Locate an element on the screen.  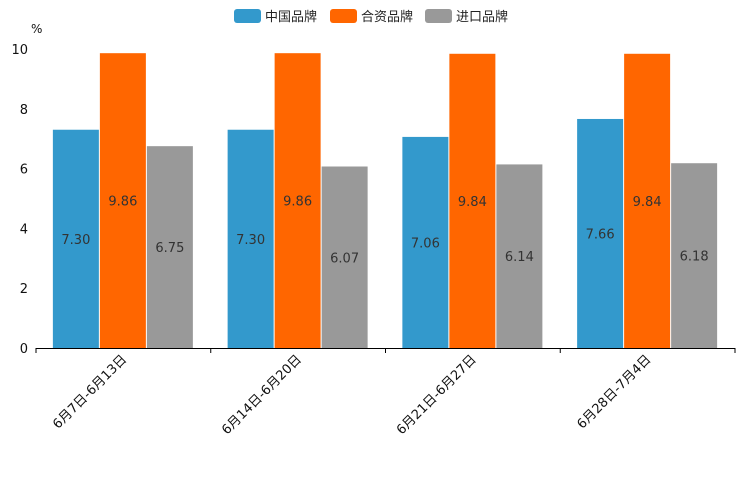
legend-label: 合资品牌 is located at coordinates (387, 17).